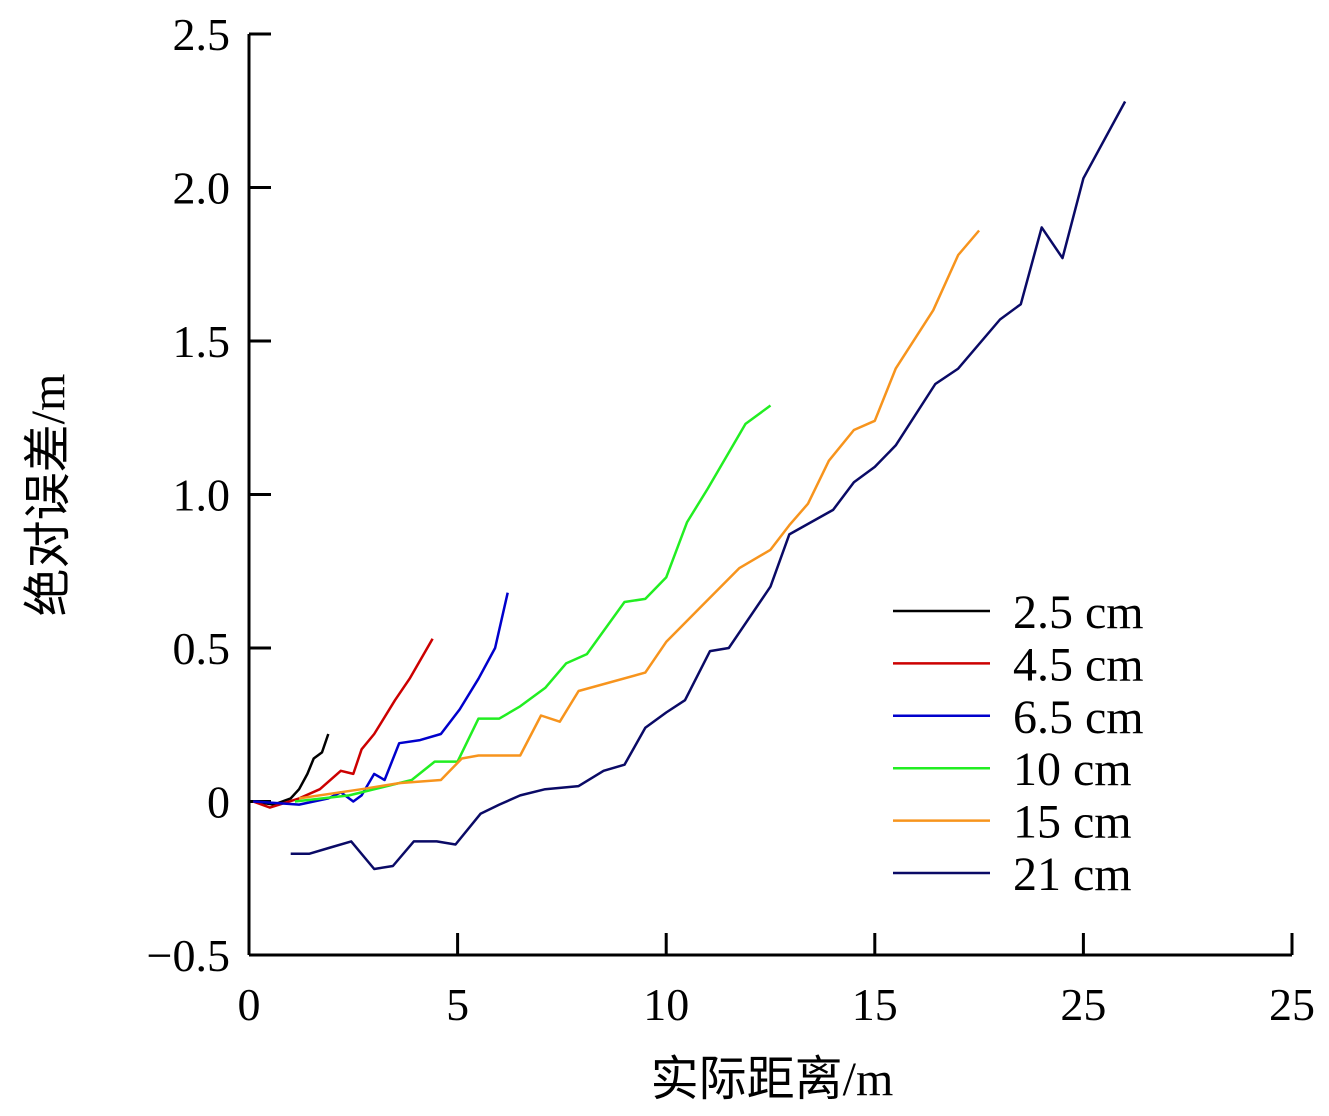 Image resolution: width=1329 pixels, height=1116 pixels. Describe the element at coordinates (218, 802) in the screenshot. I see `y-tick-label: 0` at that location.